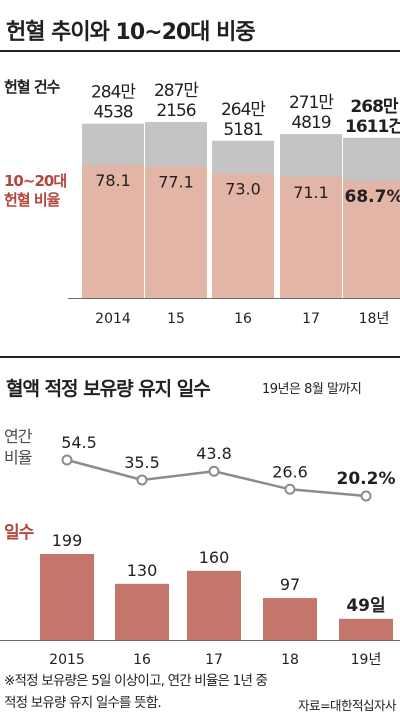  Describe the element at coordinates (32, 200) in the screenshot. I see `legend-young-ratio-line2: 헌혈 비율` at that location.